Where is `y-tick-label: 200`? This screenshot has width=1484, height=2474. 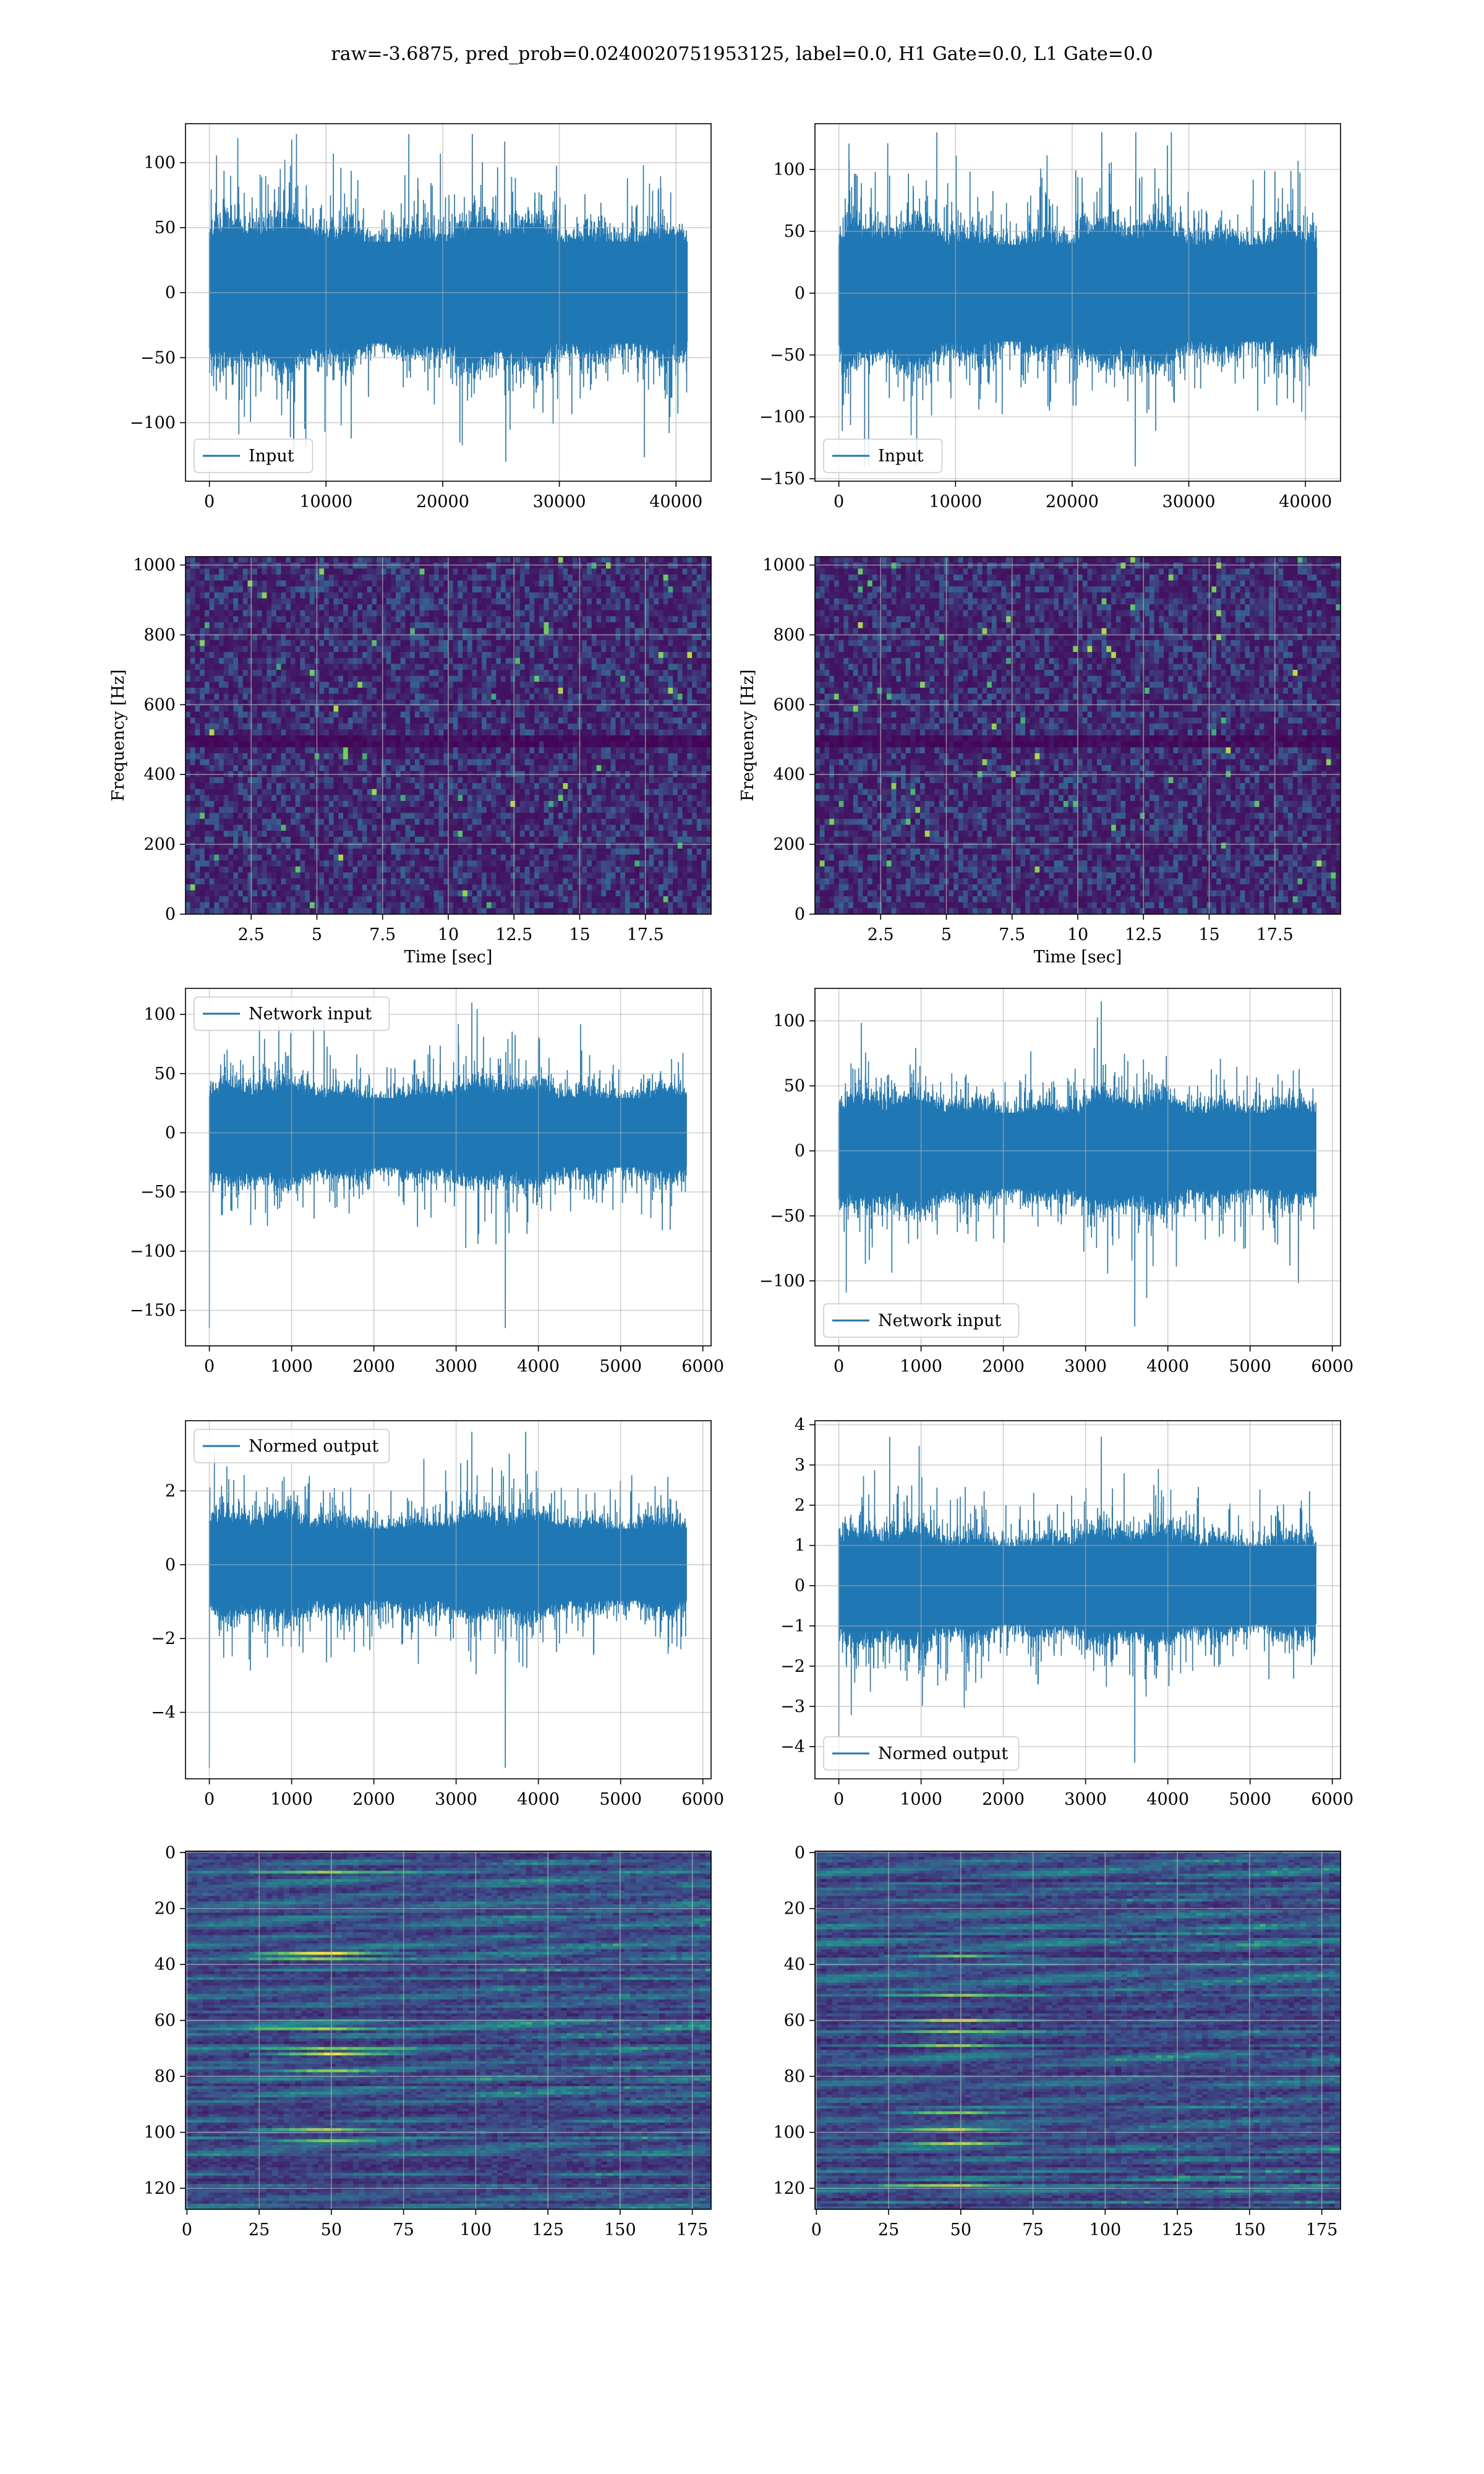
y-tick-label: 200 is located at coordinates (159, 844).